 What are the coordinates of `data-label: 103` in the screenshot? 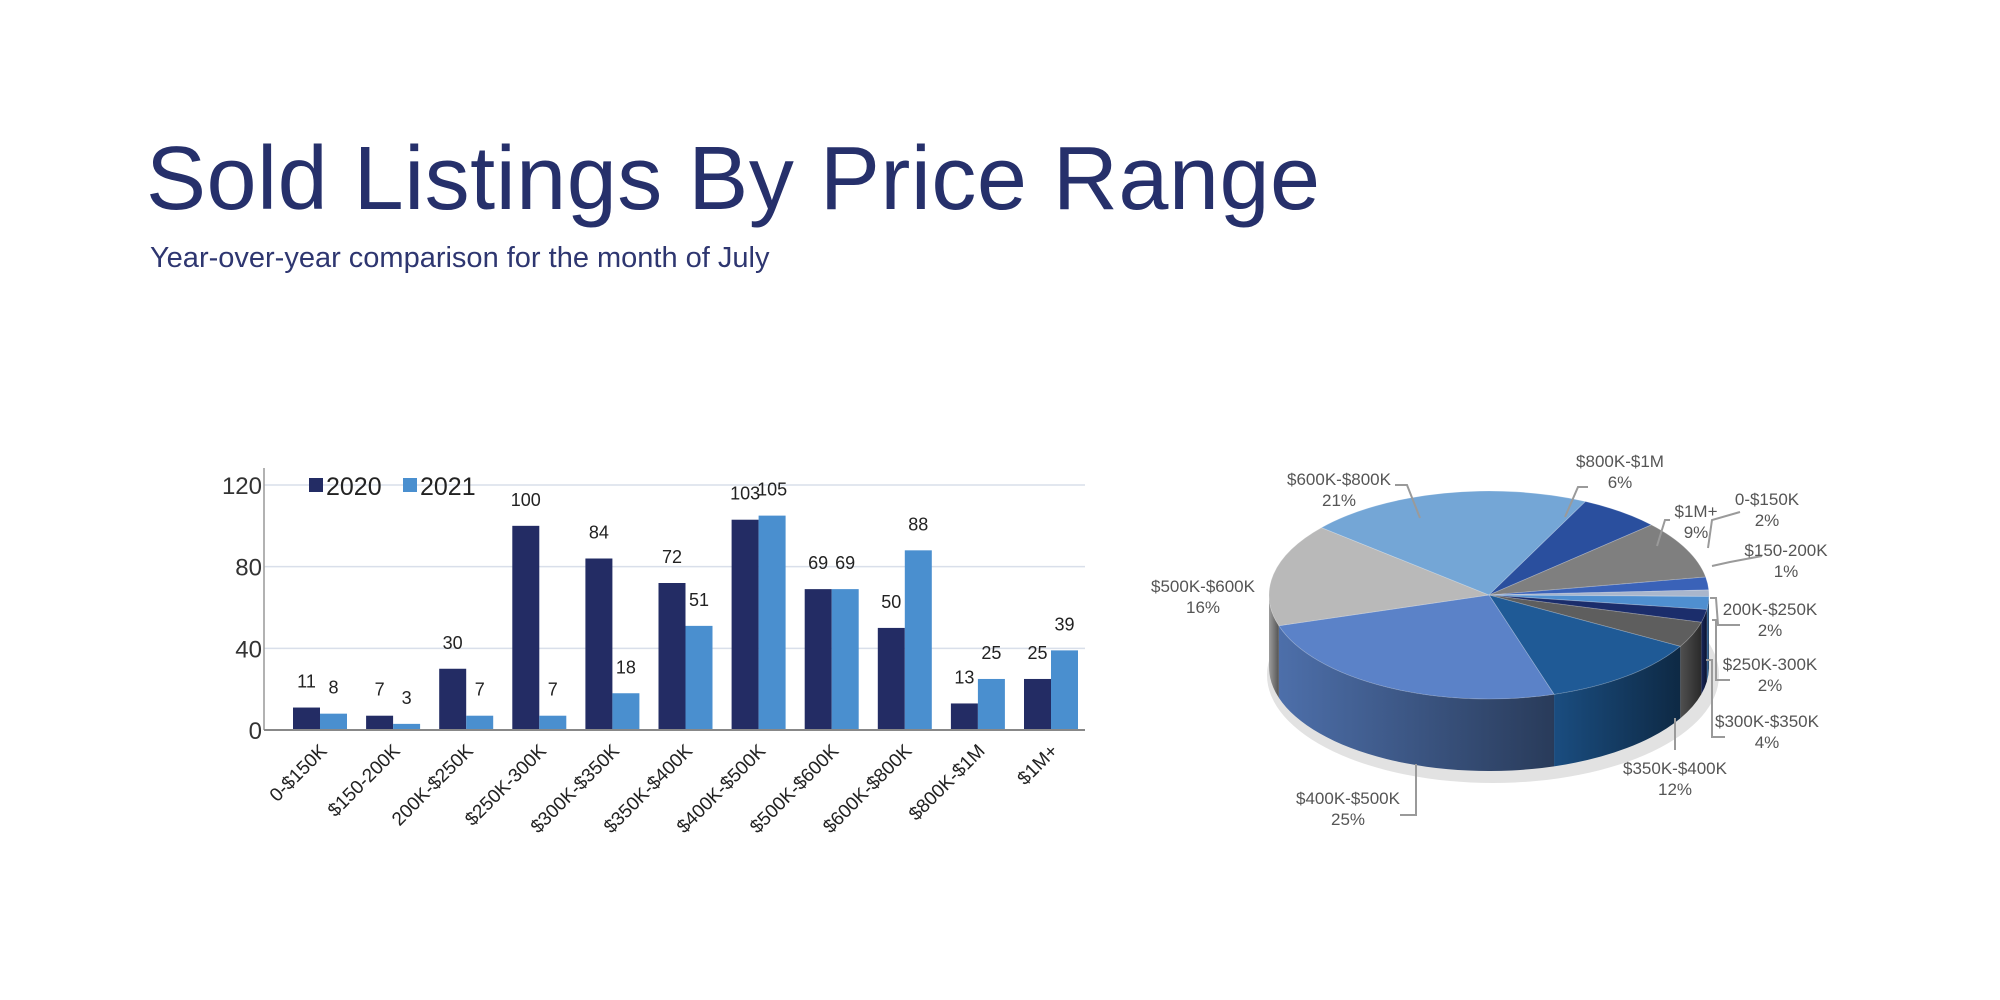 It's located at (745, 494).